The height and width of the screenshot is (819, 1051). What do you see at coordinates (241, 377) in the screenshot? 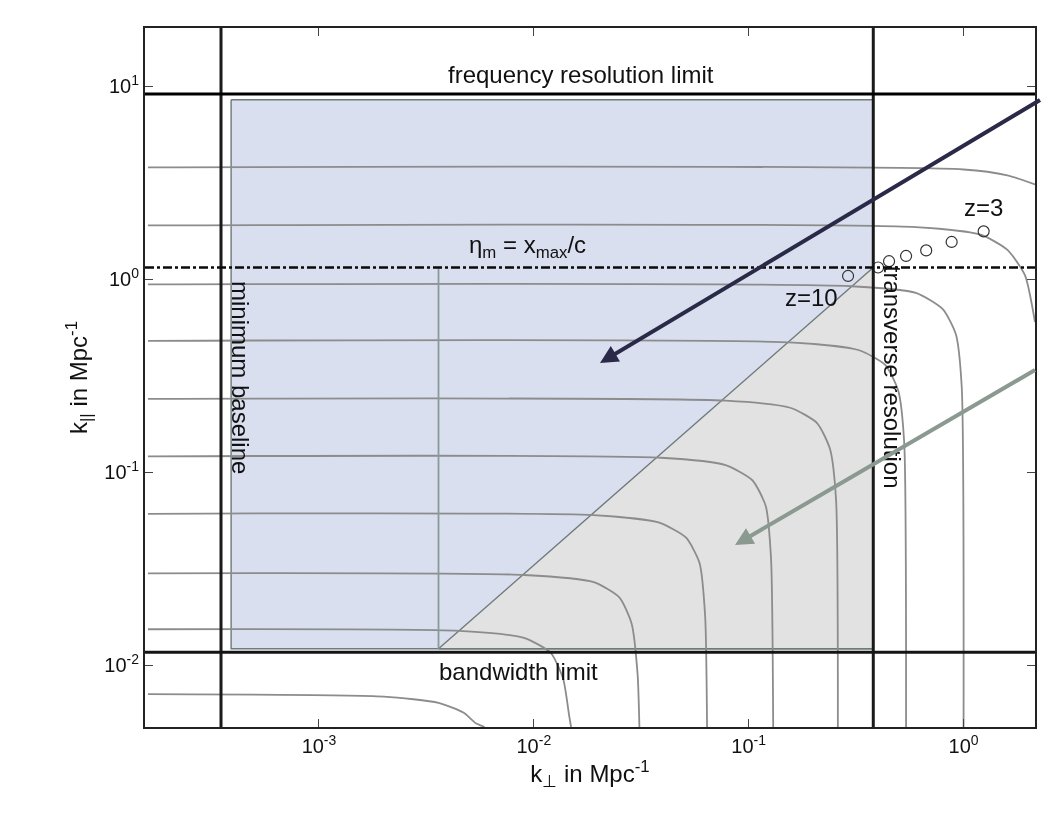
I see `ref-line-label: minimum baseline` at bounding box center [241, 377].